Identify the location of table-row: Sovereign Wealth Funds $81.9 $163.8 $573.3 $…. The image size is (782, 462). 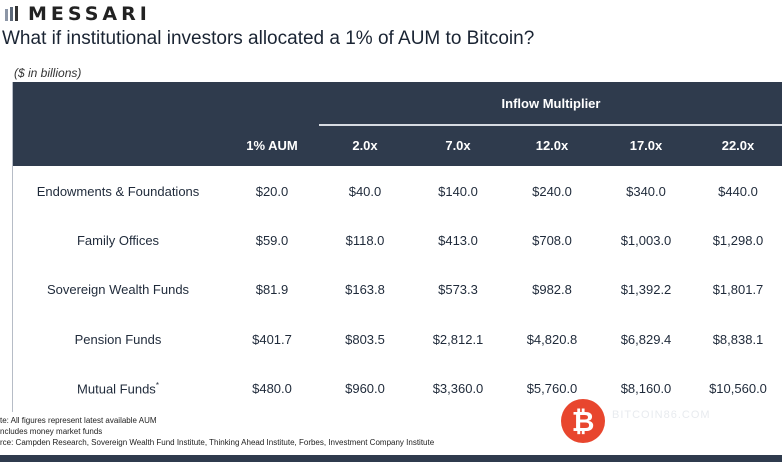
(397, 288).